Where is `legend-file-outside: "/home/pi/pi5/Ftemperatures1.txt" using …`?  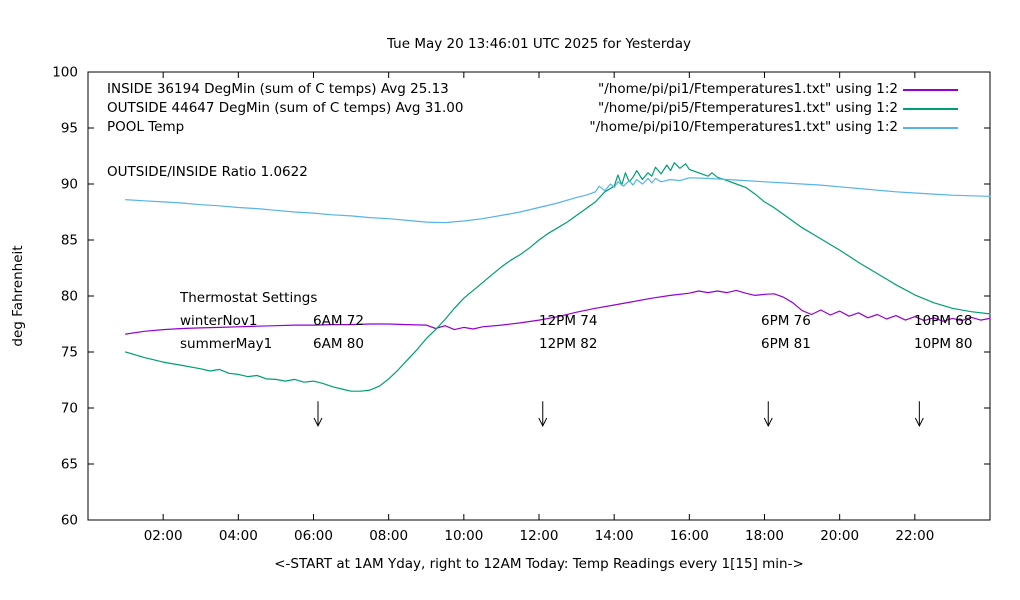 legend-file-outside: "/home/pi/pi5/Ftemperatures1.txt" using … is located at coordinates (748, 108).